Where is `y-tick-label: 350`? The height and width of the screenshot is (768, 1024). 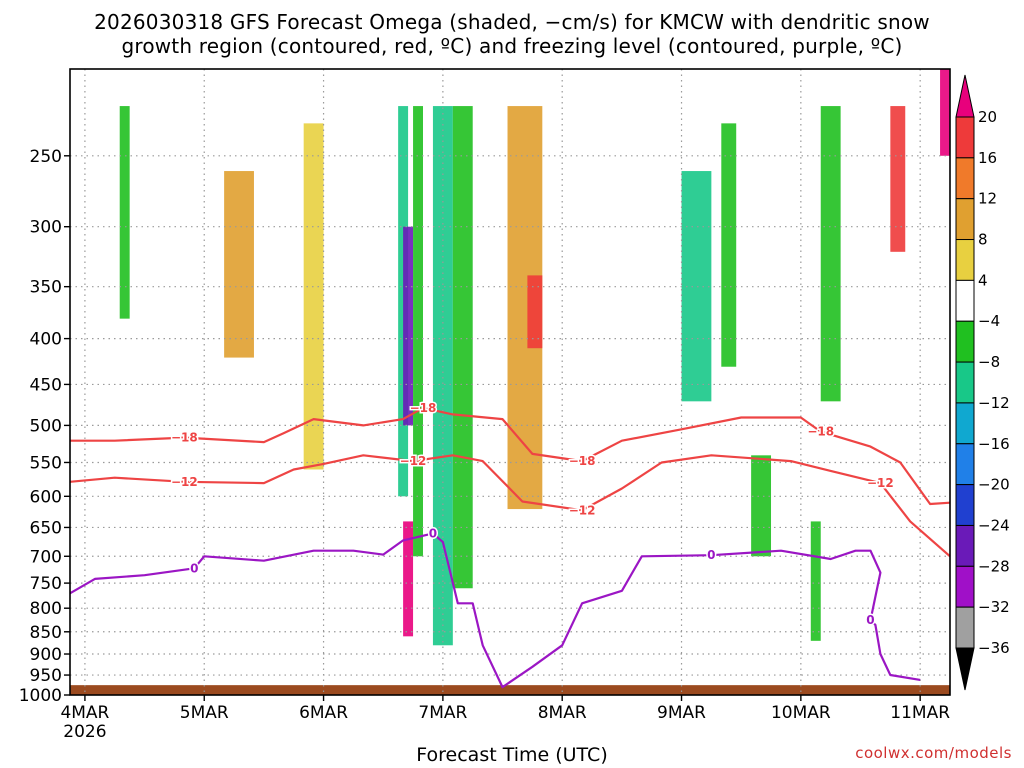
y-tick-label: 350 is located at coordinates (46, 288).